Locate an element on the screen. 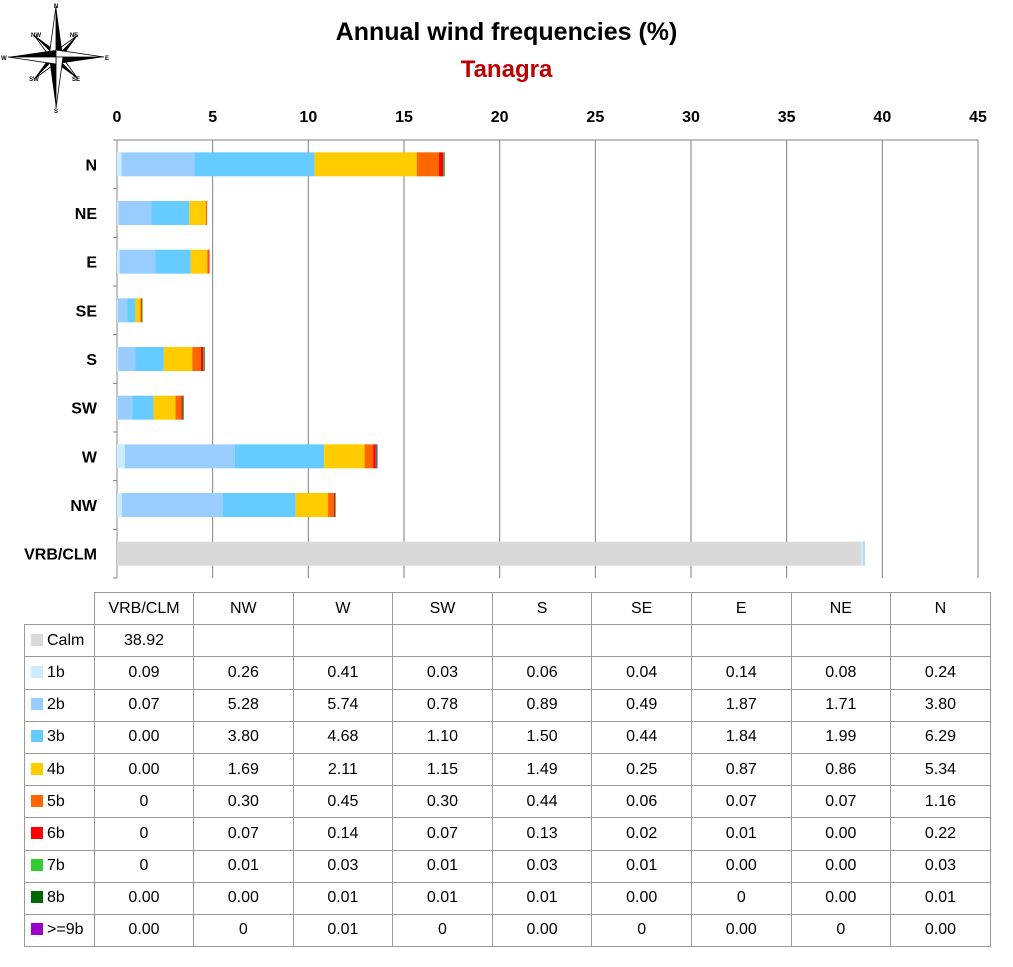 This screenshot has width=1013, height=967. table-row-header: 6b is located at coordinates (59, 834).